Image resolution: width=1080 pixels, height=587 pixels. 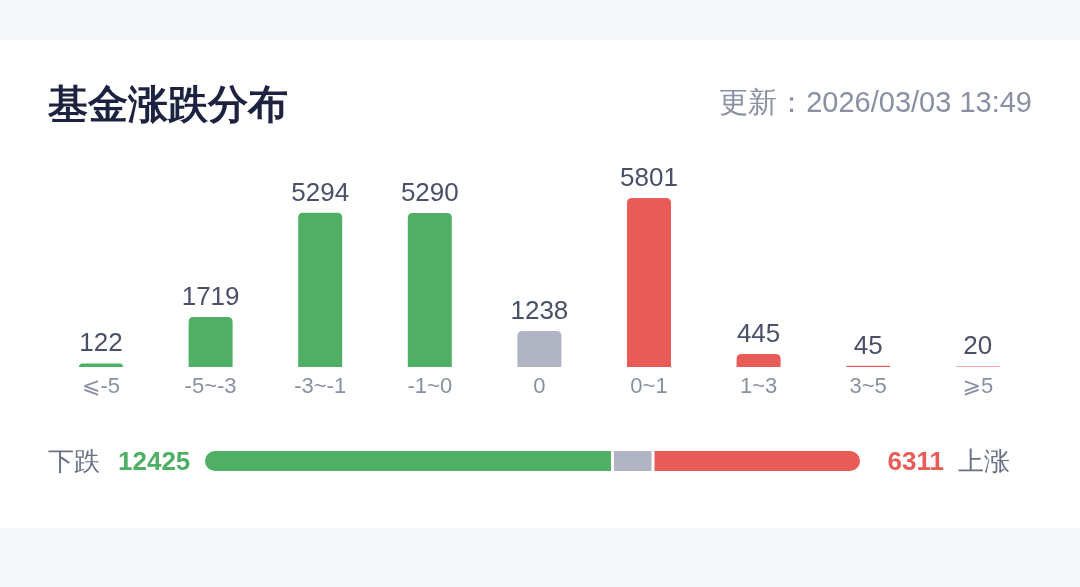 What do you see at coordinates (978, 385) in the screenshot?
I see `x-tick-label: ⩾5` at bounding box center [978, 385].